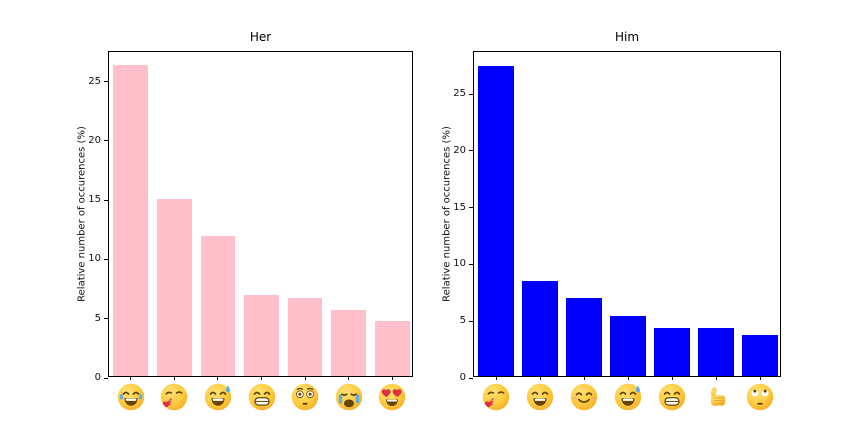 The width and height of the screenshot is (864, 432). Describe the element at coordinates (627, 37) in the screenshot. I see `chart-title-him: Him` at that location.